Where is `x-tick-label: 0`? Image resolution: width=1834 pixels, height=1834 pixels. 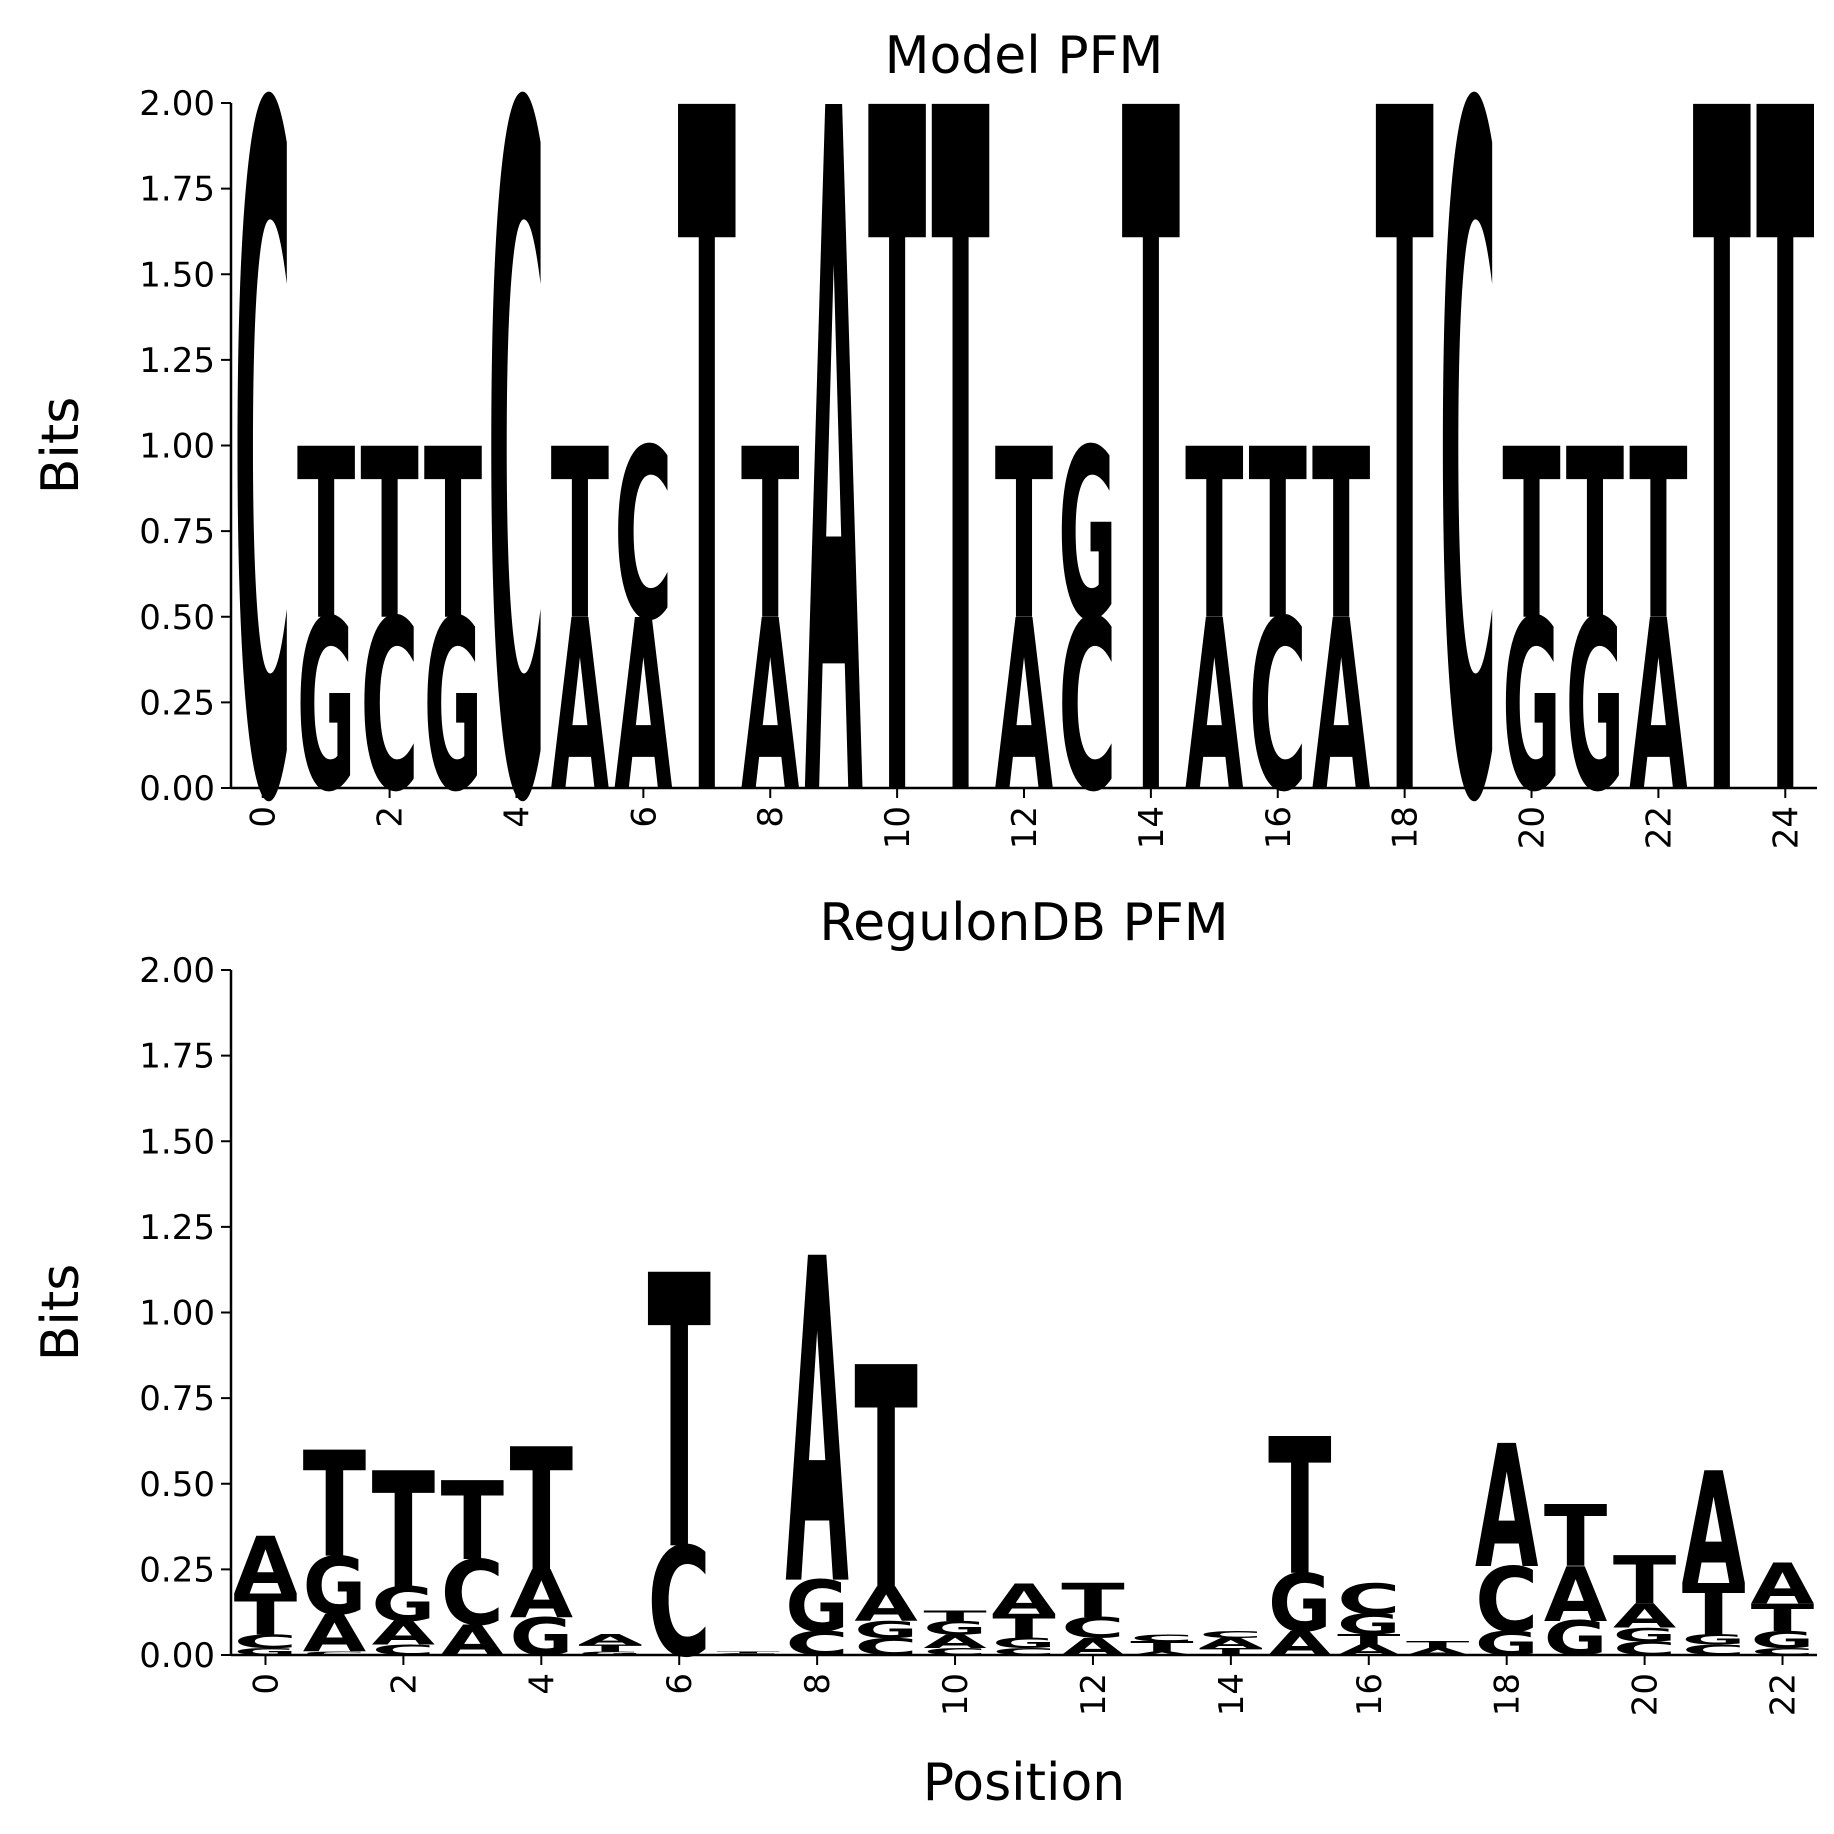
x-tick-label: 0 is located at coordinates (266, 1684).